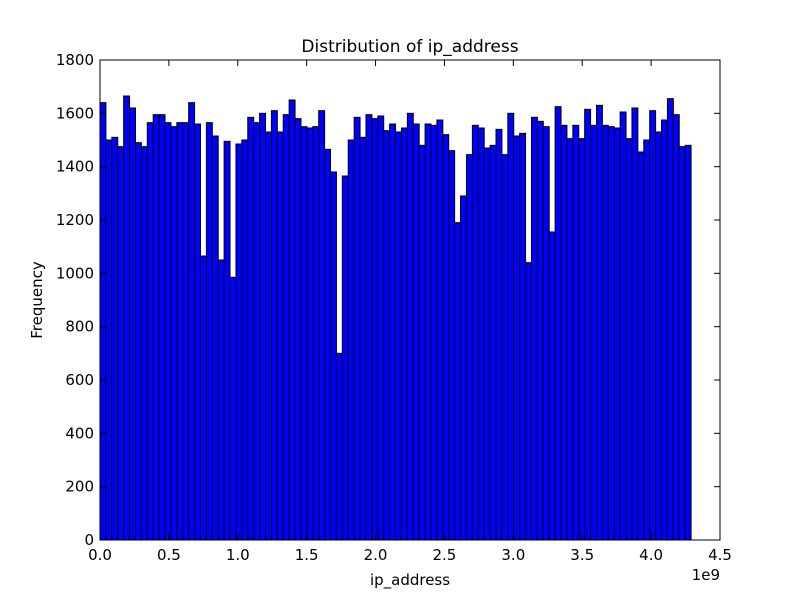  What do you see at coordinates (706, 575) in the screenshot?
I see `x-axis-offset-label: 1e9` at bounding box center [706, 575].